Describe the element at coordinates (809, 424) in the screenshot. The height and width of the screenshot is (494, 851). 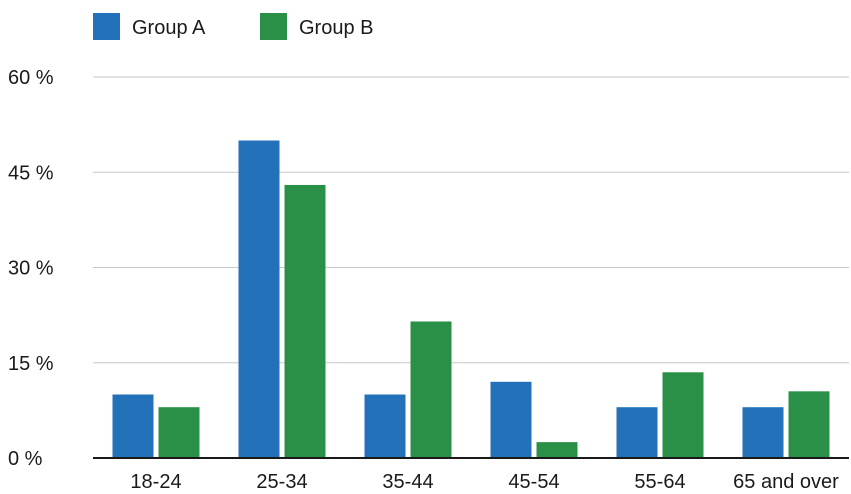
I see `bar-group-b-65-and-over` at that location.